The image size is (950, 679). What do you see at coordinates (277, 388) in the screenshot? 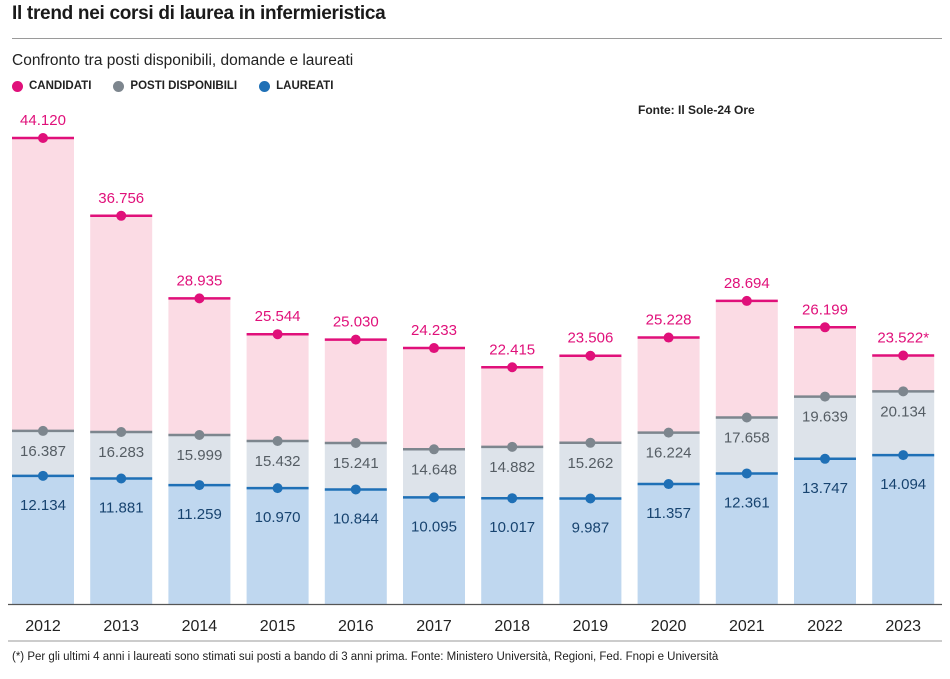
I see `bar-candidati-2015` at bounding box center [277, 388].